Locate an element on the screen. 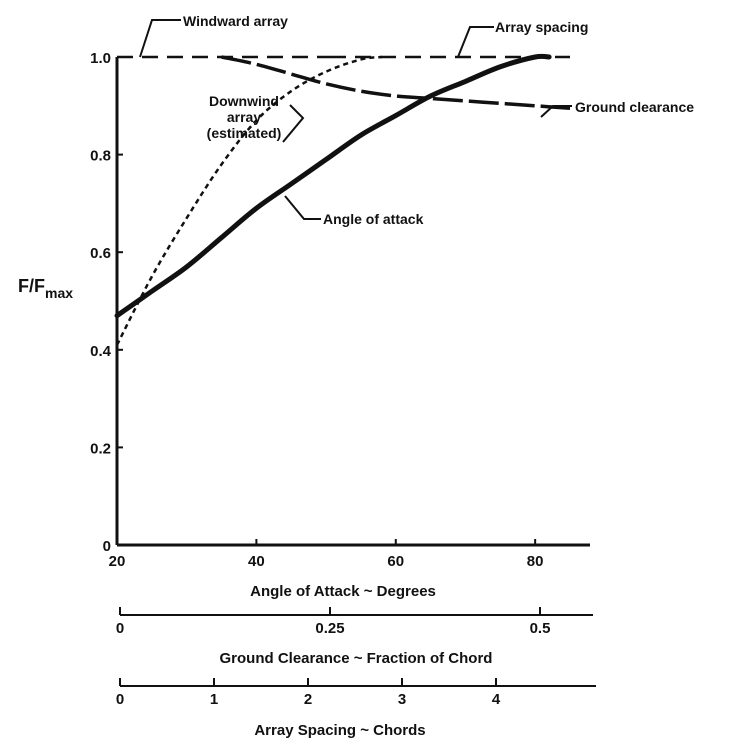 This screenshot has width=756, height=755. annotation-leader-windward is located at coordinates (160, 38).